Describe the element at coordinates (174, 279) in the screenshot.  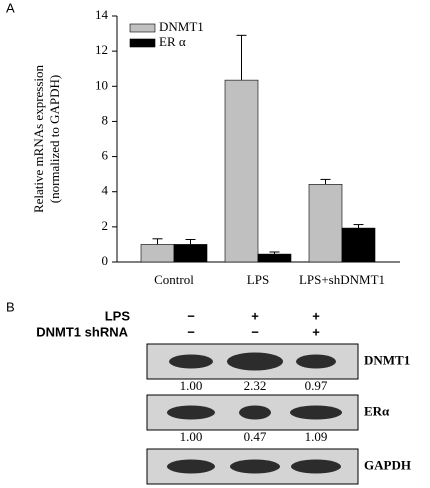
I see `x-tick-label: Control` at that location.